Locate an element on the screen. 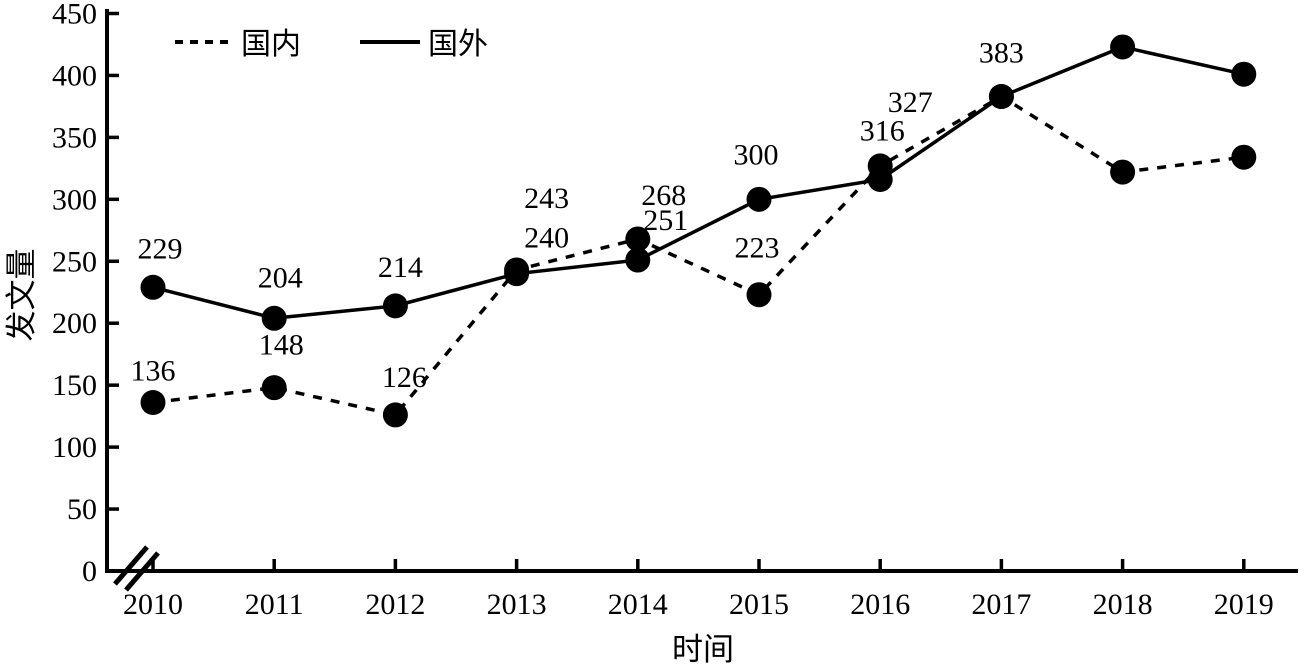 This screenshot has width=1304, height=672. point-value-label: 148 is located at coordinates (281, 345).